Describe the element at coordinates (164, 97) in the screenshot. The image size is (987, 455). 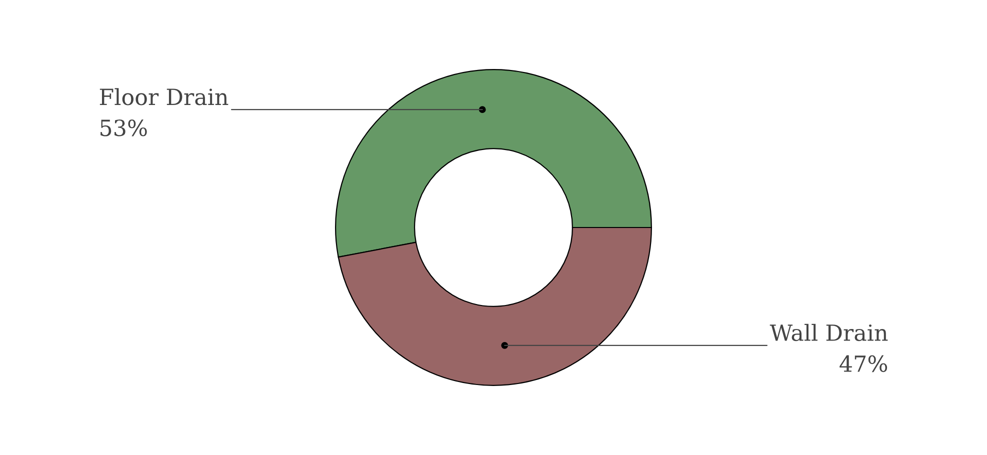
I see `slice-label: Floor Drain` at that location.